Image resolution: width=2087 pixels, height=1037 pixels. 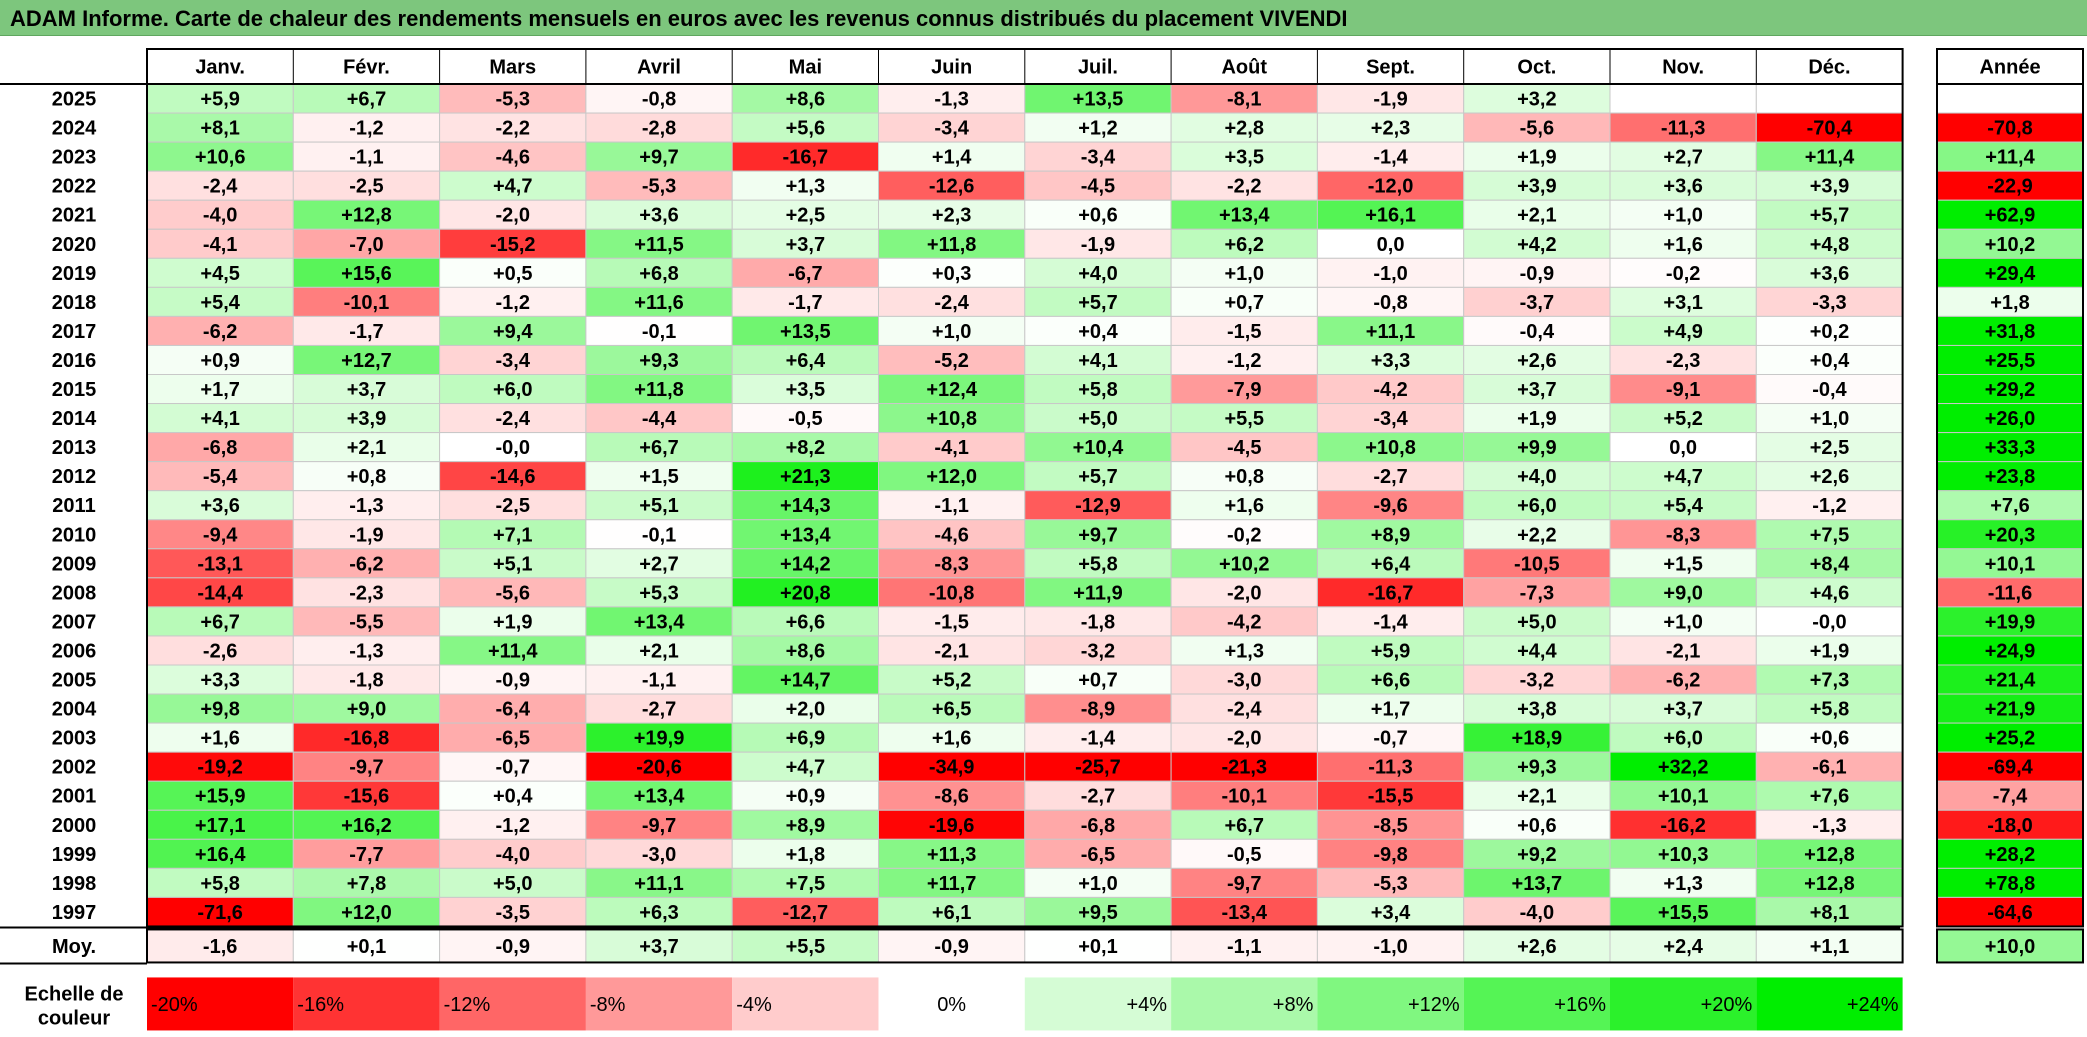 What do you see at coordinates (805, 826) in the screenshot?
I see `cell-value: +8,9` at bounding box center [805, 826].